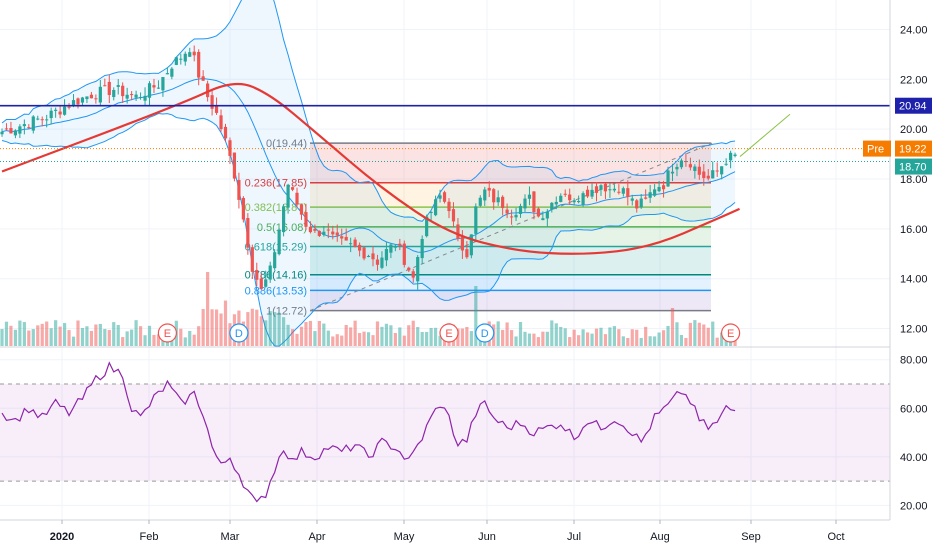  What do you see at coordinates (510, 163) in the screenshot?
I see `fib-zone` at bounding box center [510, 163].